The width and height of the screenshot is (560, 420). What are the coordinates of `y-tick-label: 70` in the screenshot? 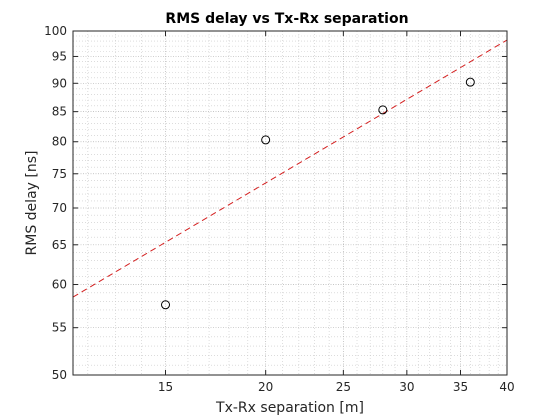 It's located at (59, 208).